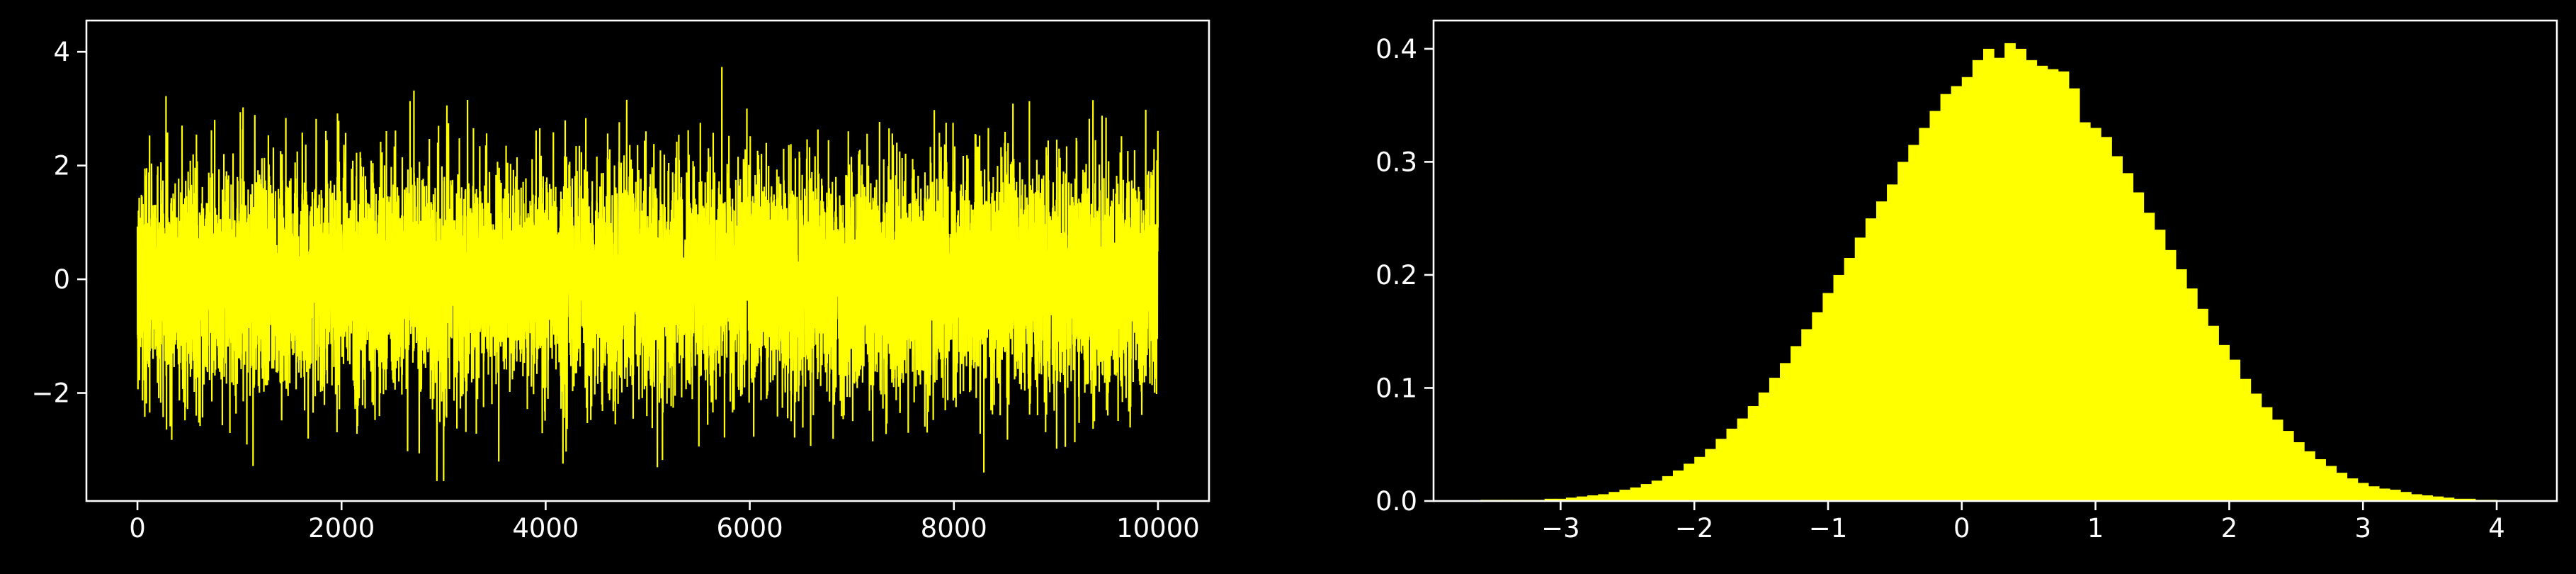 This screenshot has width=2576, height=574. I want to click on histogram-x-tick-label: 2, so click(2229, 528).